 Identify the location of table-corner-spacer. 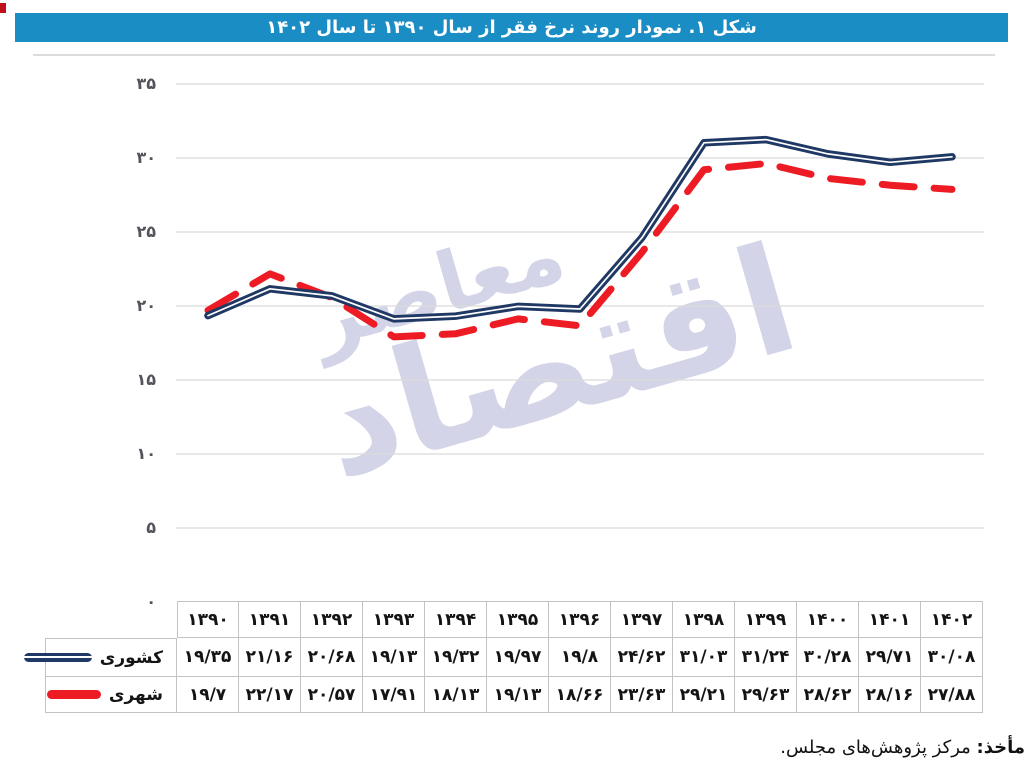
(111, 619).